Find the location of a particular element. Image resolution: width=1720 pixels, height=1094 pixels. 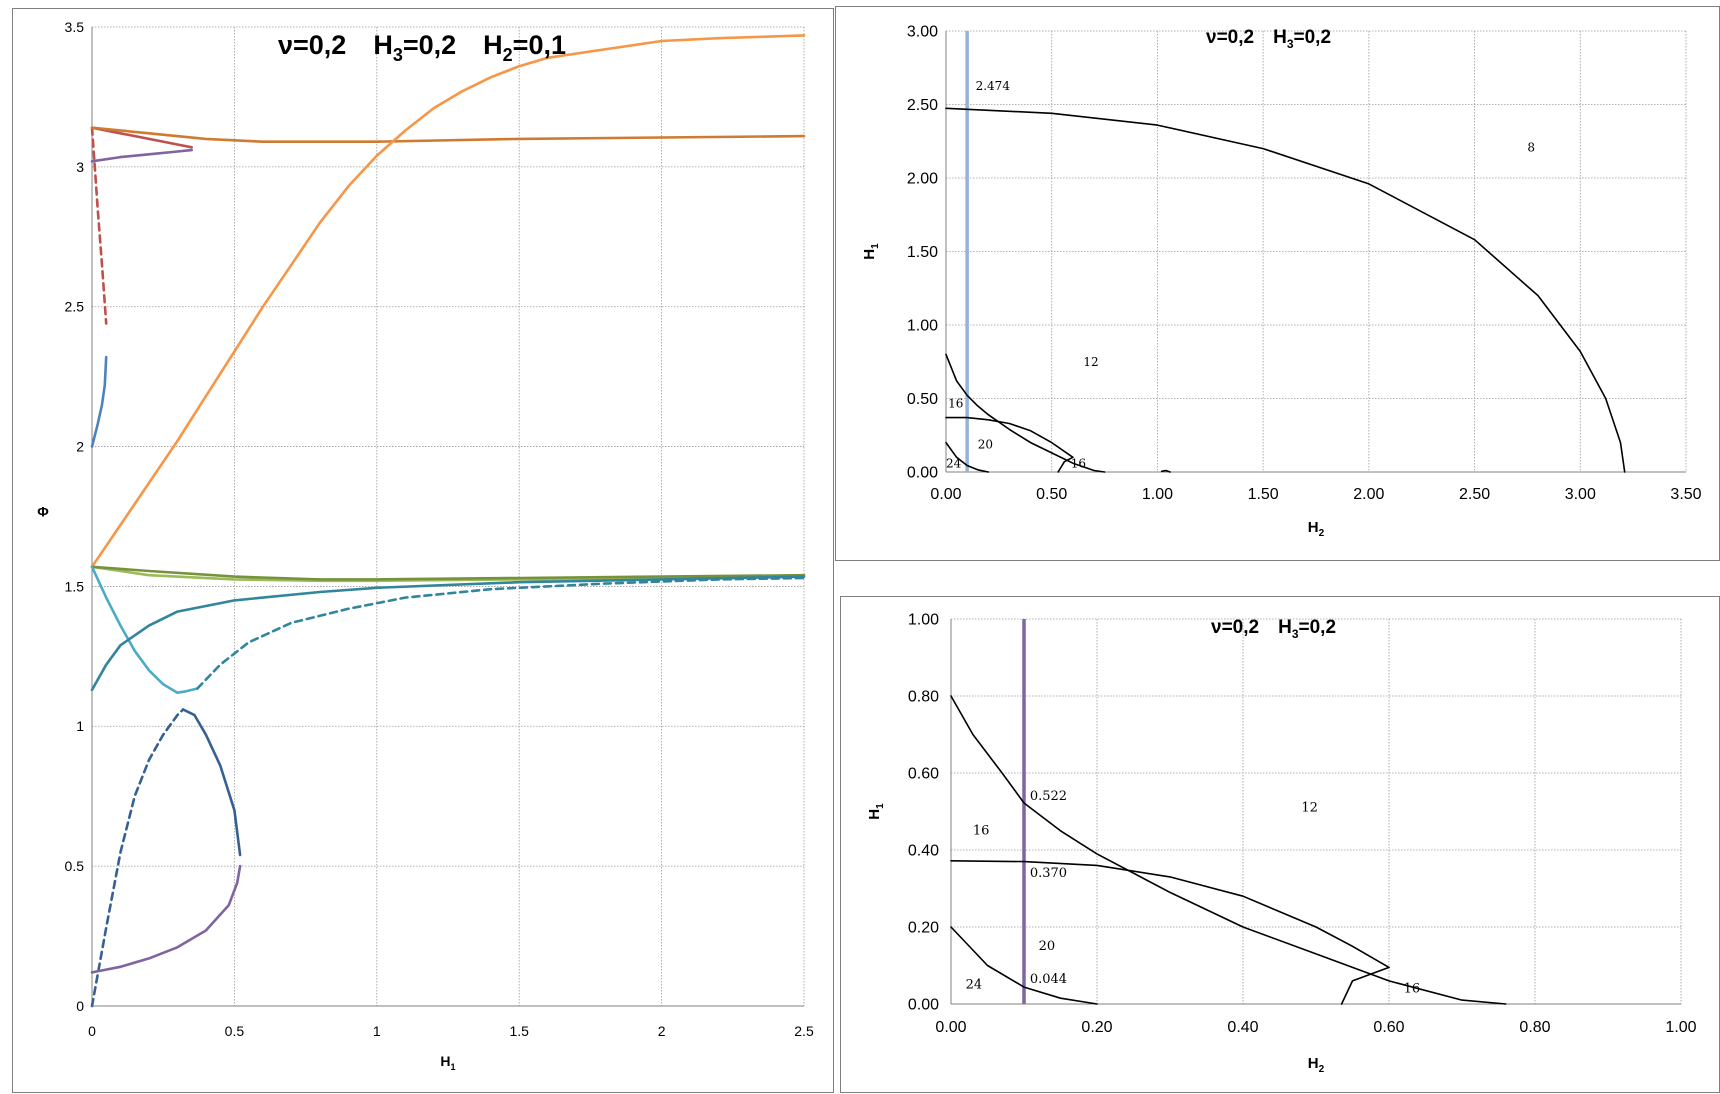

chart-title: ν=0,2 H3=0,2 H2=0,1 is located at coordinates (422, 47).